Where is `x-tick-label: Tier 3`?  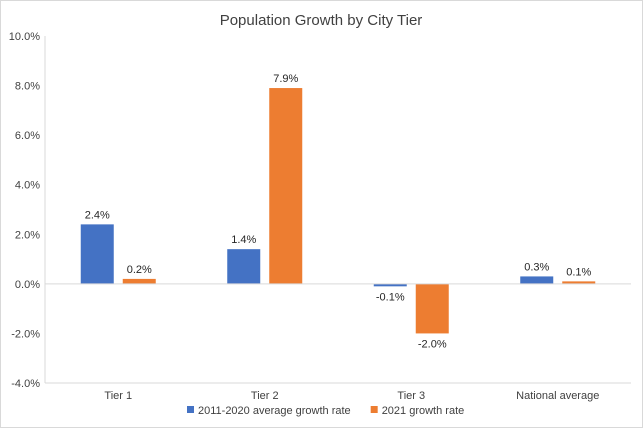
x-tick-label: Tier 3 is located at coordinates (411, 396).